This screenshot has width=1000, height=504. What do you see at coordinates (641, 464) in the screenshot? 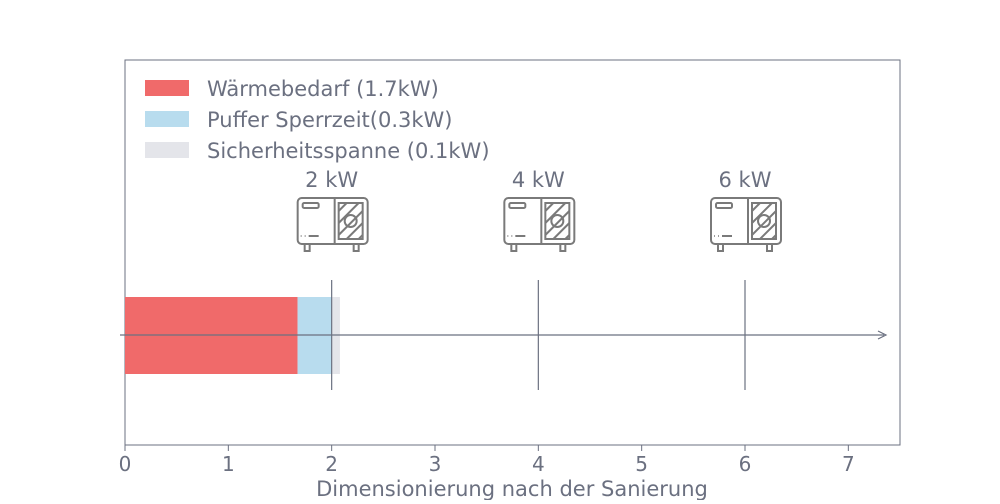
I see `x-tick-label: 5` at bounding box center [641, 464].